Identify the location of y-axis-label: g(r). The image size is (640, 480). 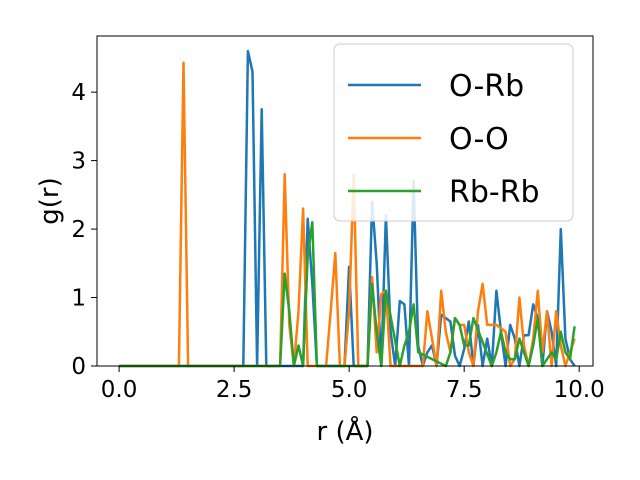
(50, 200).